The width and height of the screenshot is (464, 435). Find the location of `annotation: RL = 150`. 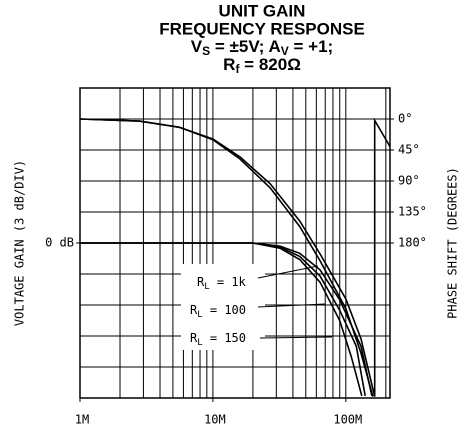

annotation: RL = 150 is located at coordinates (218, 339).